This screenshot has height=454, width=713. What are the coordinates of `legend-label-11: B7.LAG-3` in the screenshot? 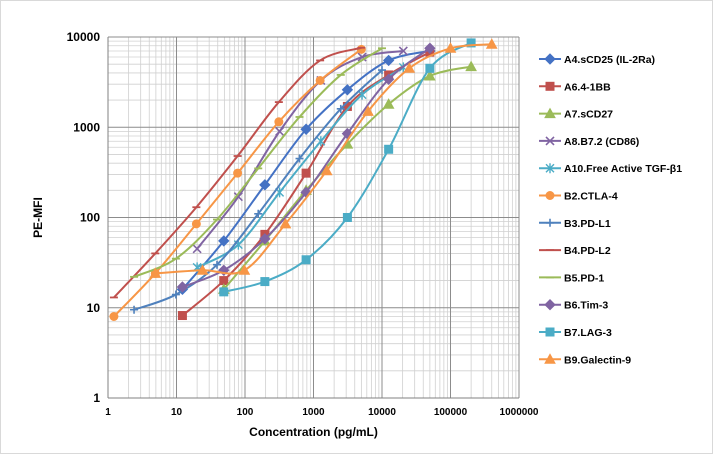 It's located at (588, 333).